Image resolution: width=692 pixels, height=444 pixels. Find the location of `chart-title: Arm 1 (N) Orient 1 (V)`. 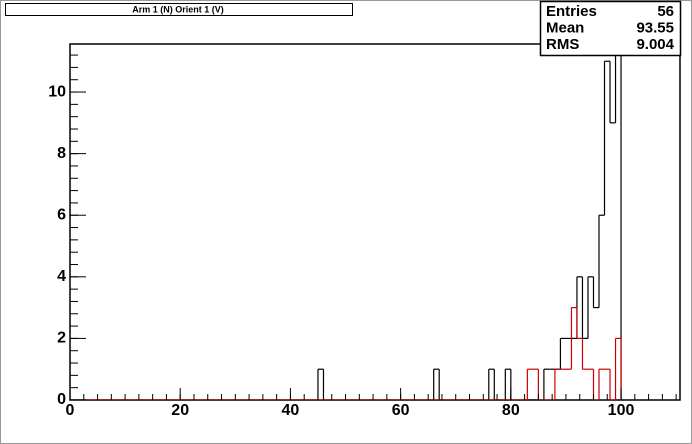

chart-title: Arm 1 (N) Orient 1 (V) is located at coordinates (178, 9).